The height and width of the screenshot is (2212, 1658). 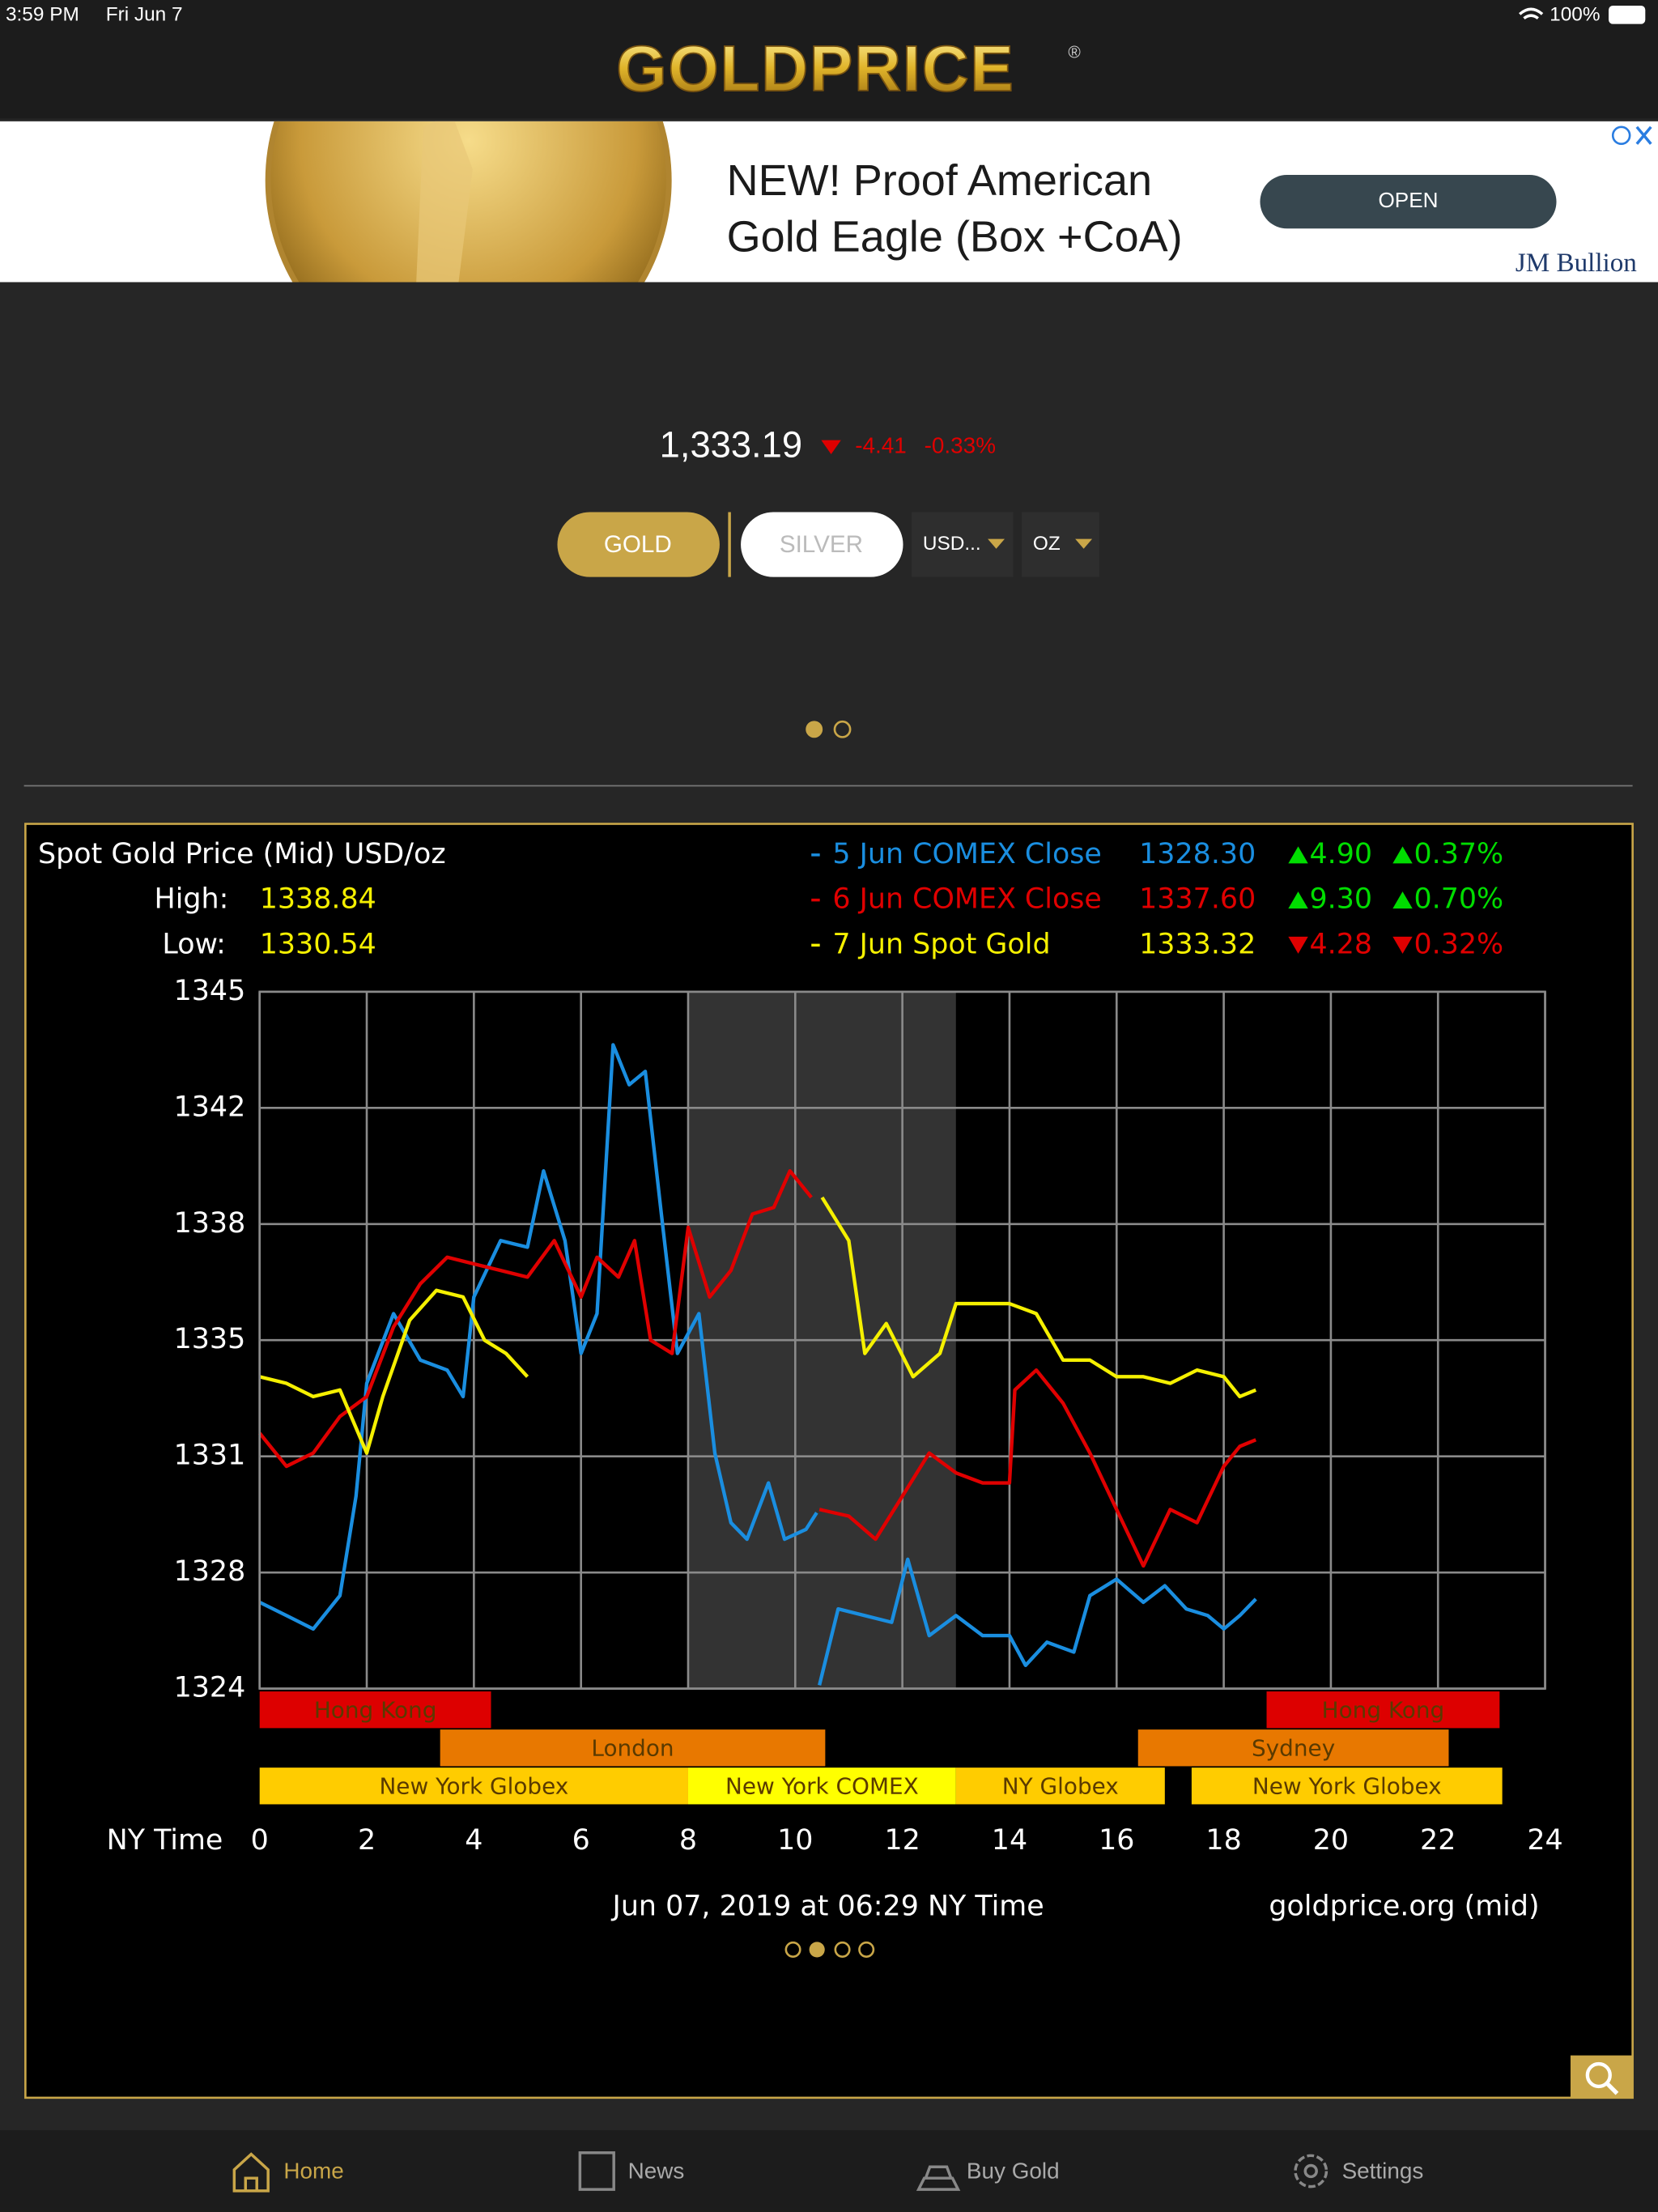 I want to click on home-icon, so click(x=251, y=2172).